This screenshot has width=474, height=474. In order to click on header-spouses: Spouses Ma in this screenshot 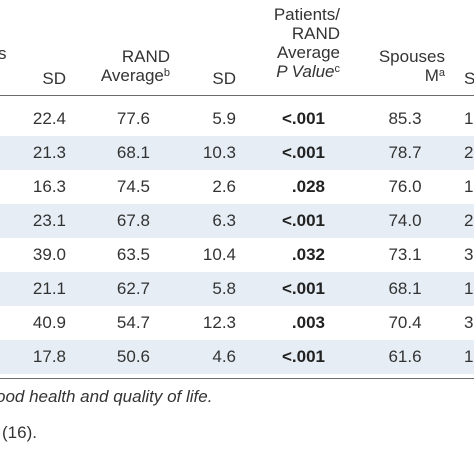, I will do `click(400, 66)`.